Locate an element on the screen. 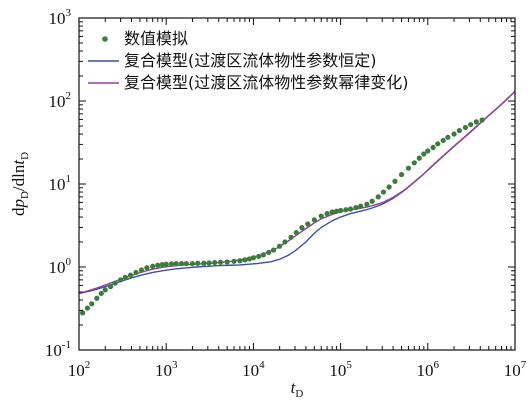  y-tick-label: 10¹ is located at coordinates (60, 183).